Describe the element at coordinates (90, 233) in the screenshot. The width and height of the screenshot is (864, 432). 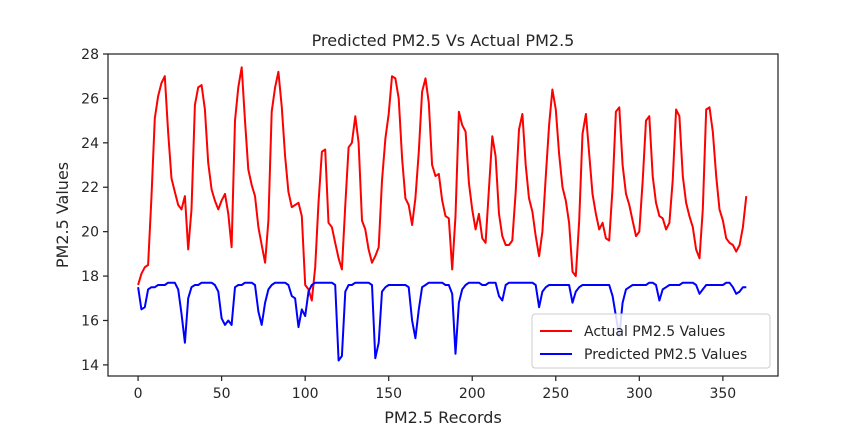
I see `y-tick-label: 20` at that location.